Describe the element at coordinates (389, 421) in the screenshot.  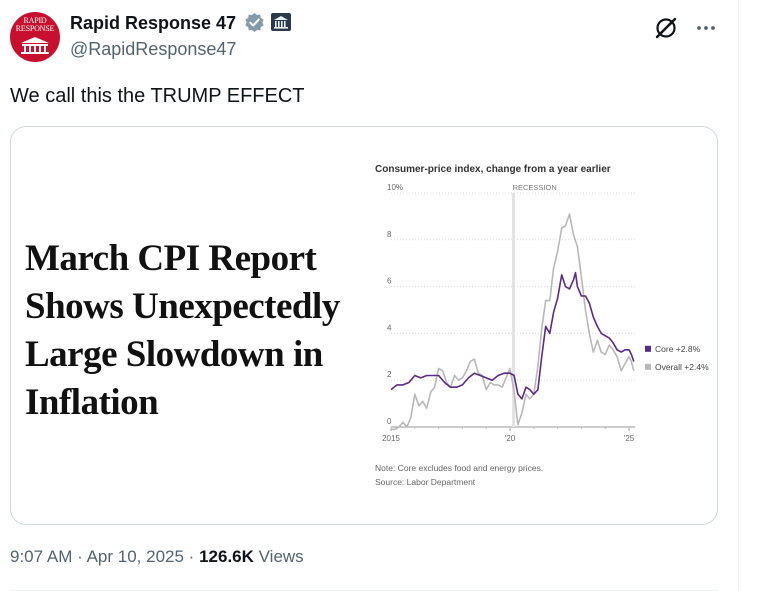
I see `y-tick-label: 0` at that location.